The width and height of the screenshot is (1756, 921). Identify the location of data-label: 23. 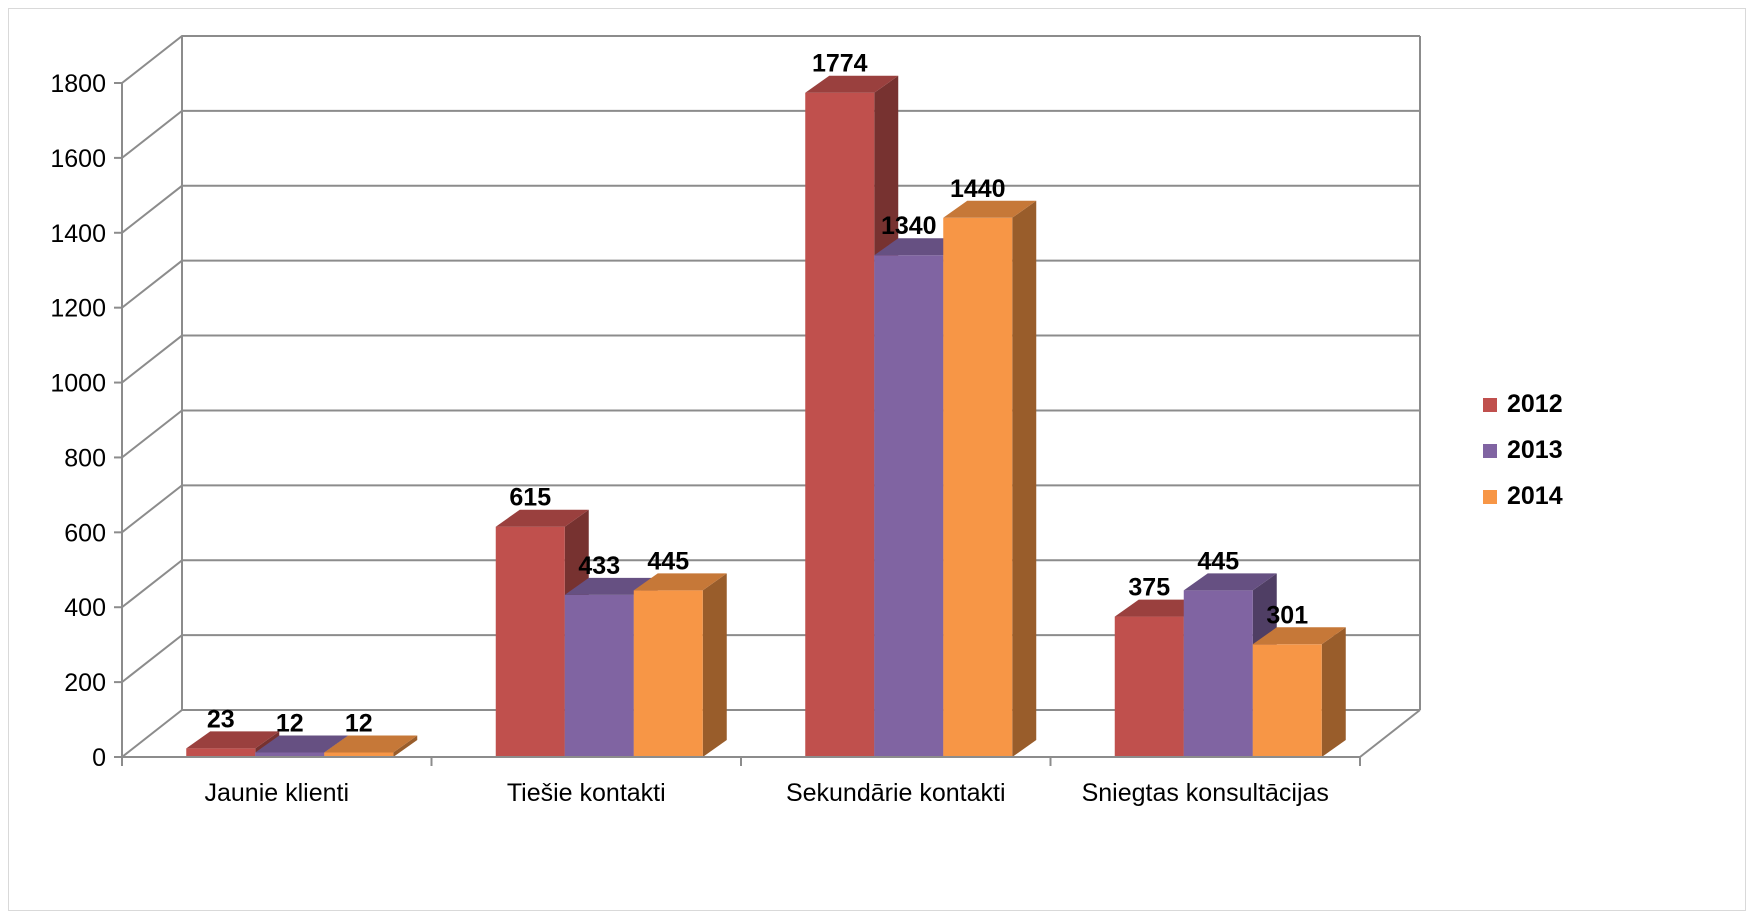
(221, 719).